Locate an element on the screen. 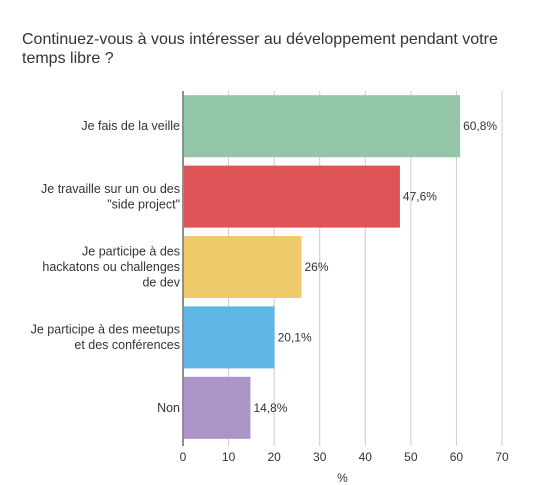  x-tick-label: 70 is located at coordinates (502, 457).